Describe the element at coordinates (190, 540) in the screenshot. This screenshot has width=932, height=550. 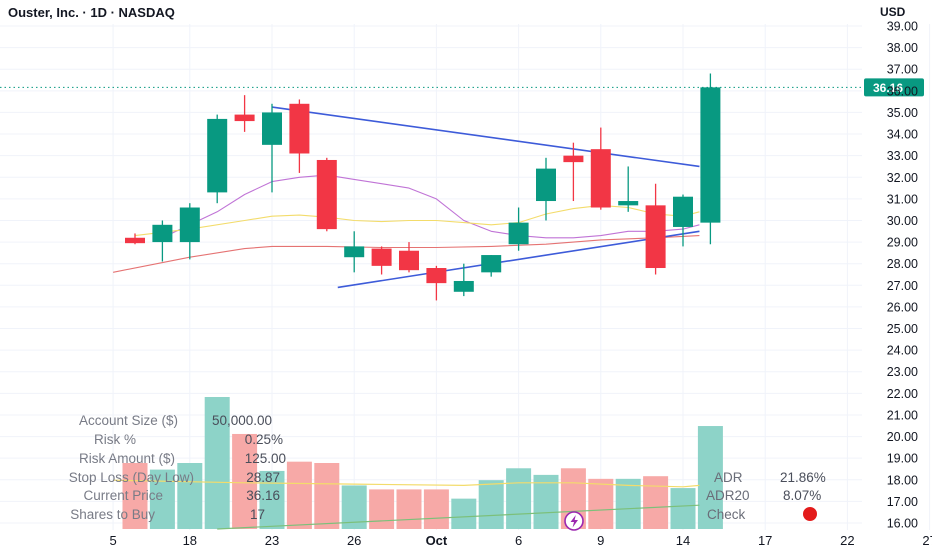
I see `x-tick-label: 18` at that location.